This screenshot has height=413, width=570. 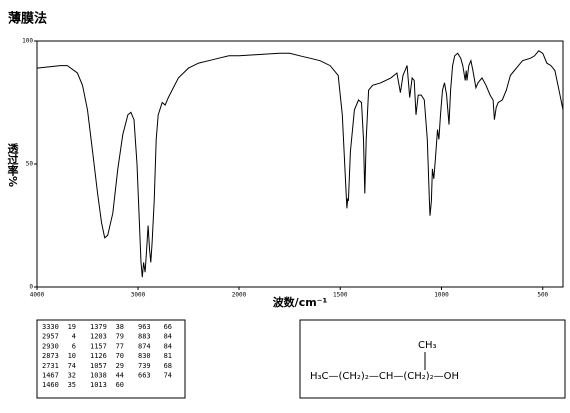 What do you see at coordinates (72, 356) in the screenshot?
I see `peak-transmittance: 10` at bounding box center [72, 356].